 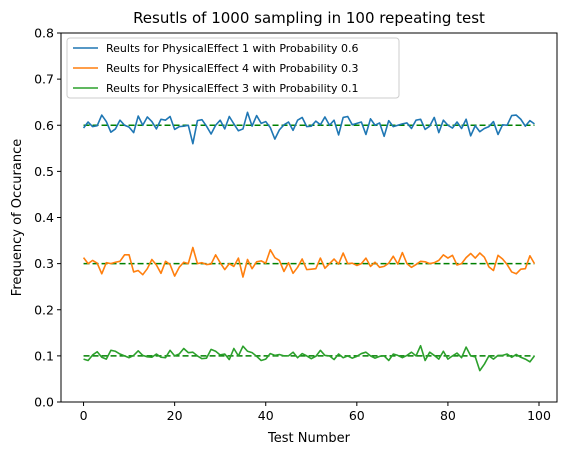 I want to click on x-tick-label: 40, so click(x=266, y=415).